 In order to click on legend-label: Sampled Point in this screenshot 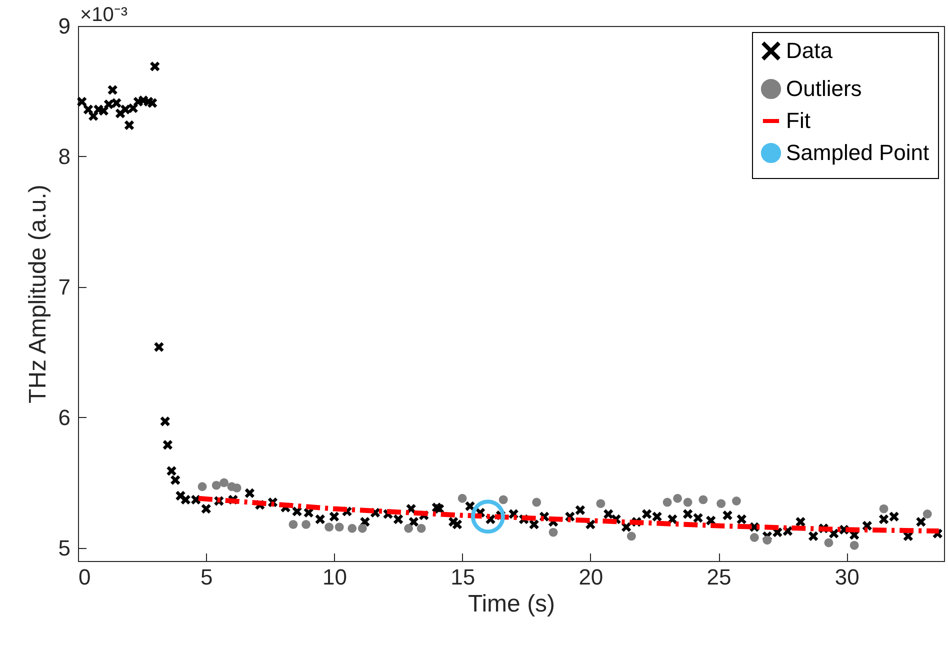, I will do `click(858, 152)`.